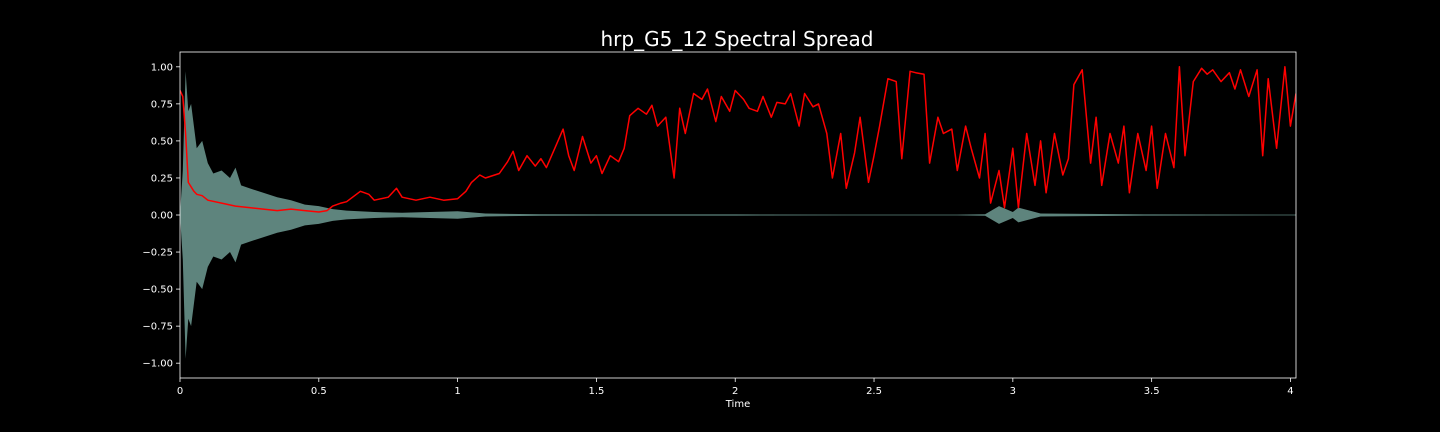 The width and height of the screenshot is (1440, 432). I want to click on x-tick-label: 2, so click(735, 391).